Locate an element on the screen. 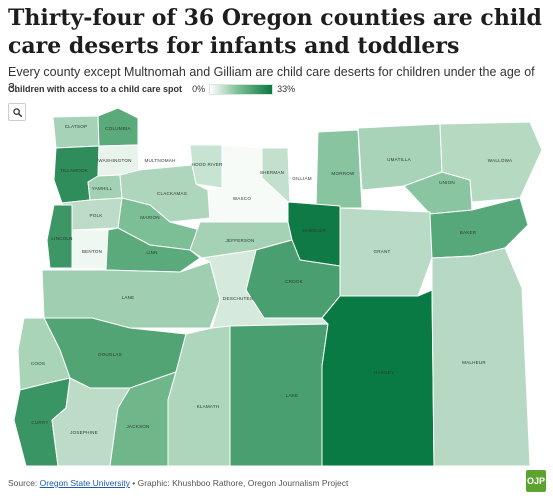 The height and width of the screenshot is (500, 553). county-label-jackson: JACKSON is located at coordinates (137, 426).